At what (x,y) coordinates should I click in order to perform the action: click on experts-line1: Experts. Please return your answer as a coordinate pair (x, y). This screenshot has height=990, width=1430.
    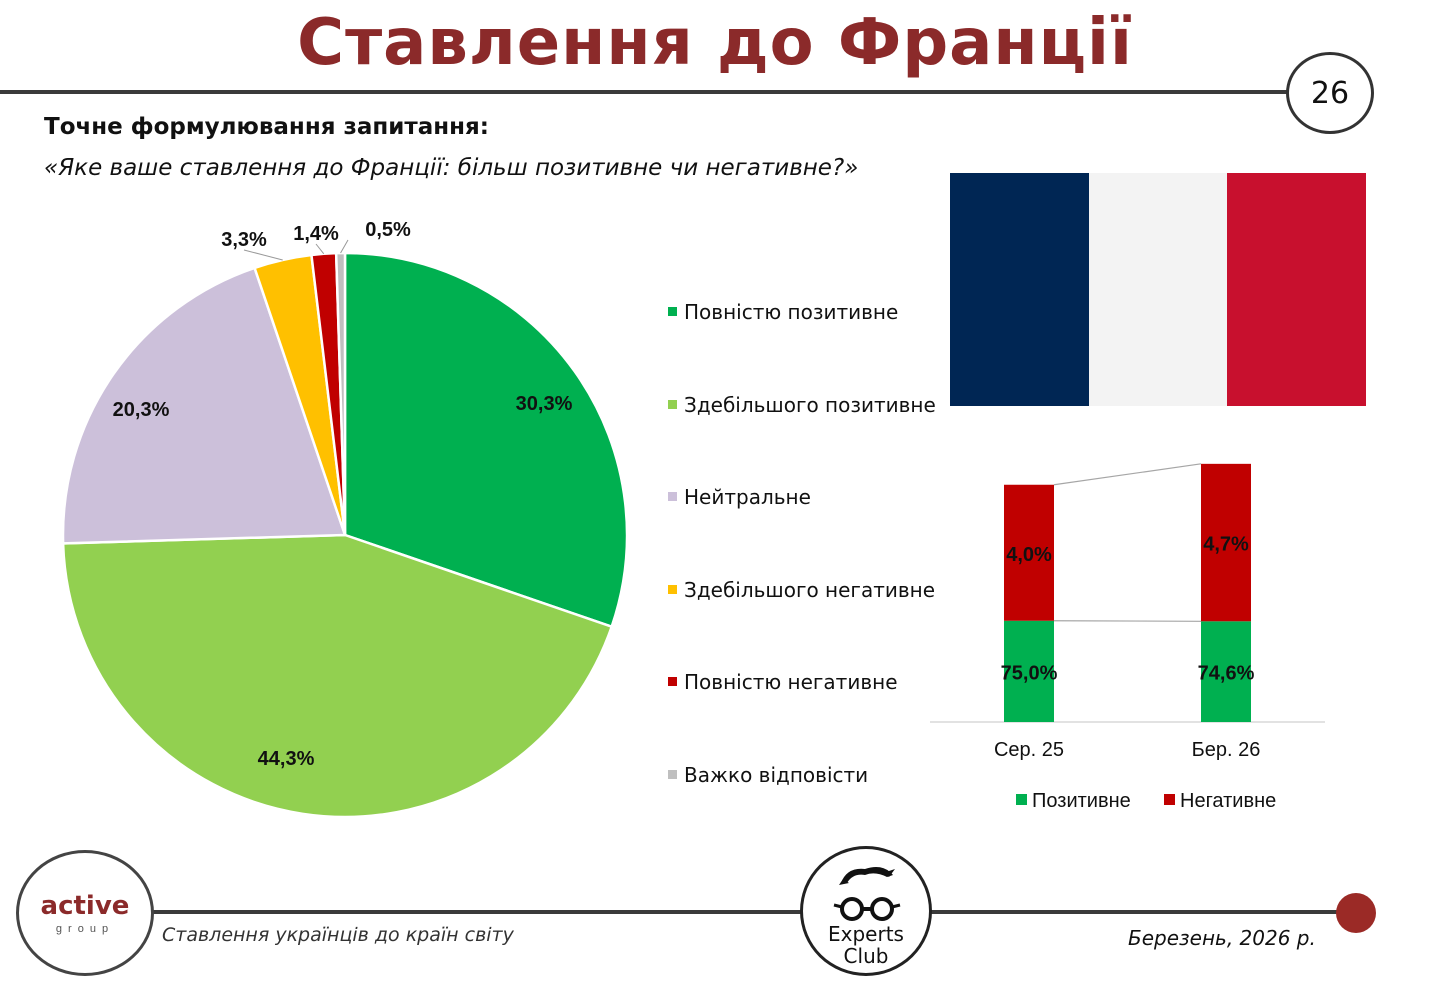
    Looking at the image, I should click on (866, 934).